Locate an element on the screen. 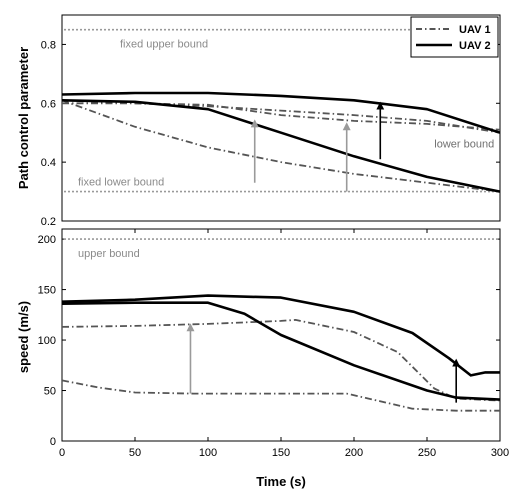  legend-box is located at coordinates (454, 37).